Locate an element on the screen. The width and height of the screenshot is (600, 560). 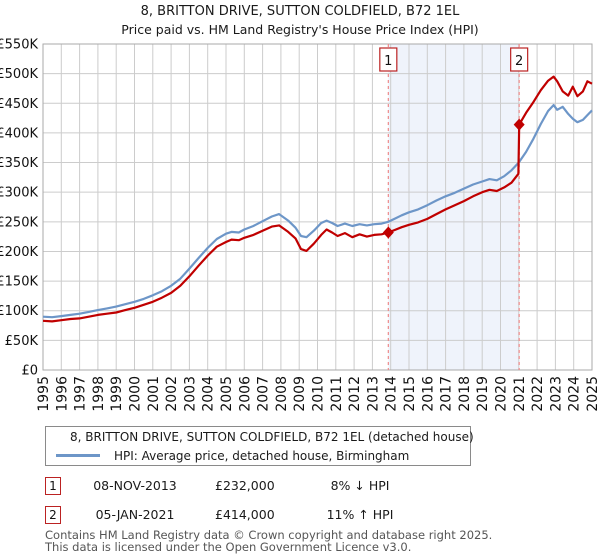
x-axis-tick-label: 2014 is located at coordinates (392, 394).